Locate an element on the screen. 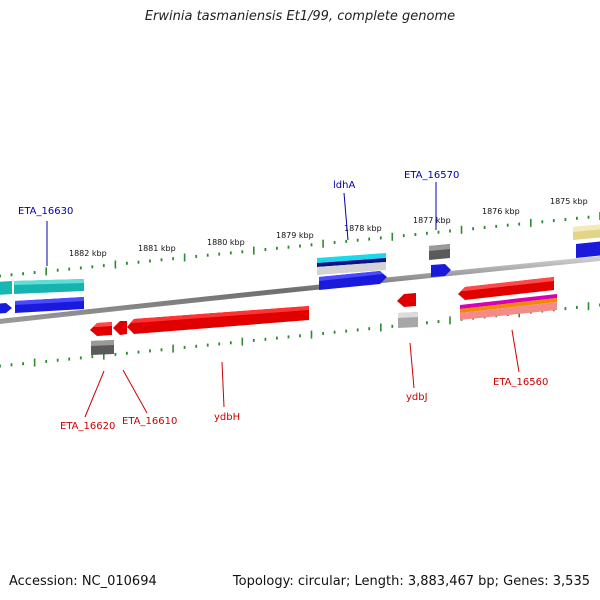 This screenshot has height=600, width=600. tick-label-1879: 1879 kbp is located at coordinates (295, 235).